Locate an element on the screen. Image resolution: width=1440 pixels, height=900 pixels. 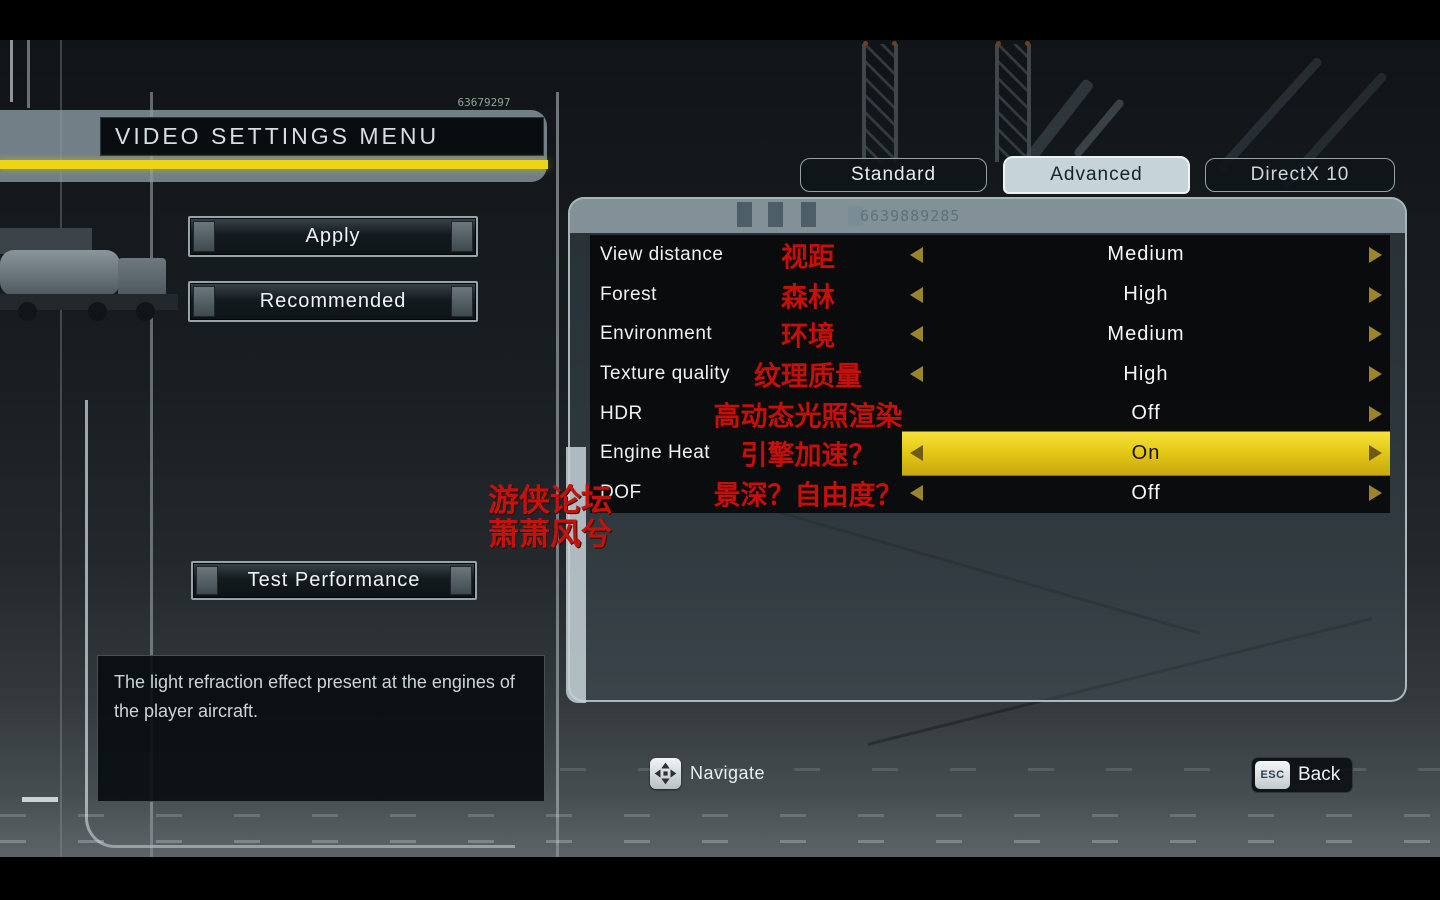
panel-code-number: 6639889285 is located at coordinates (910, 216).